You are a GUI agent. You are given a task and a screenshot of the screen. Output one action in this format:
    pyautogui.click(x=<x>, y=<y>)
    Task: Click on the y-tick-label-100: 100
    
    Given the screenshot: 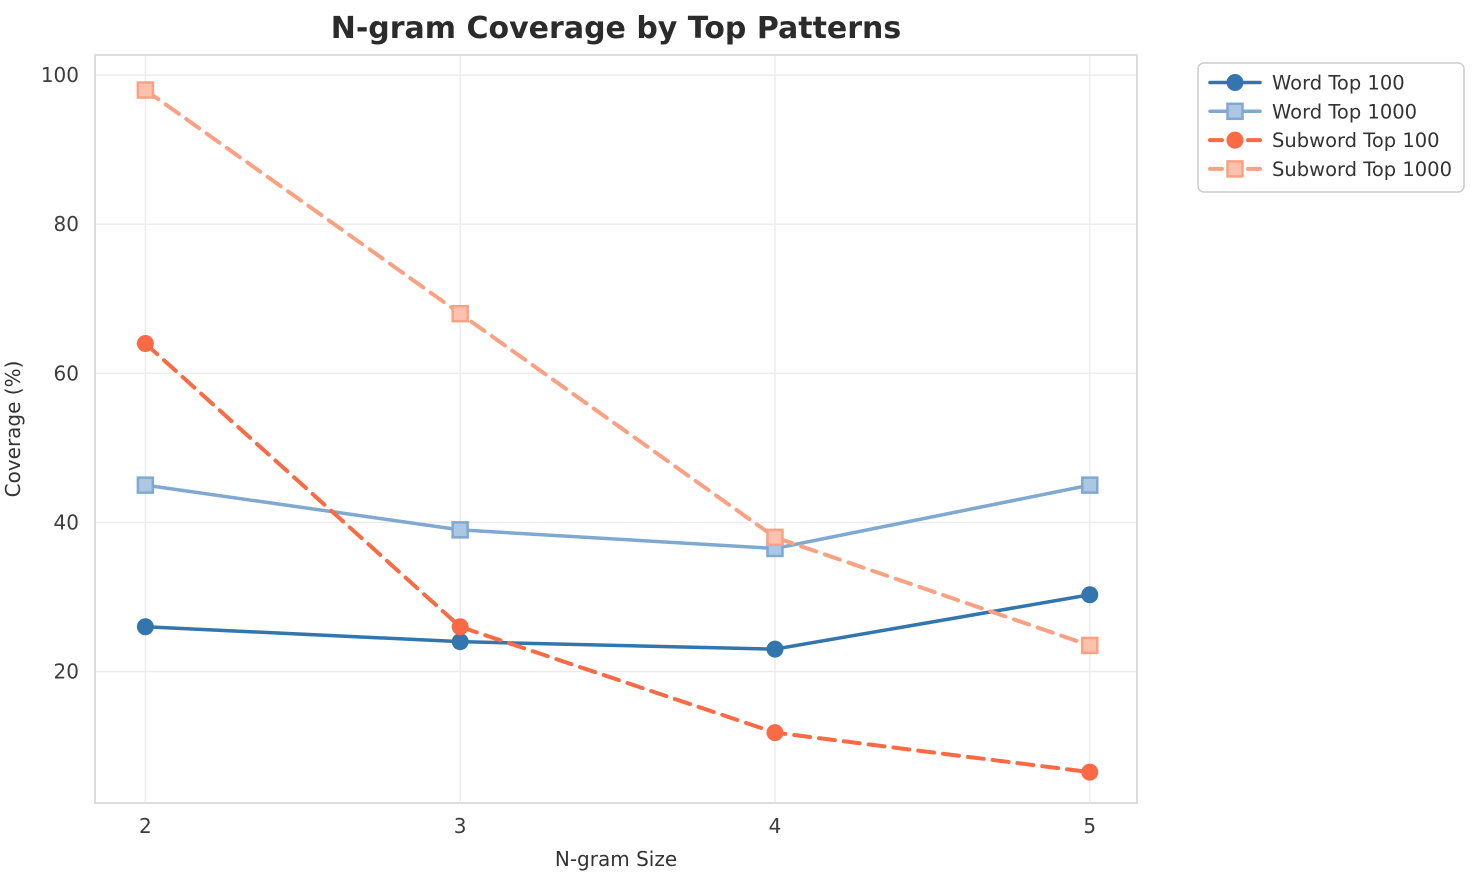 What is the action you would take?
    pyautogui.click(x=60, y=75)
    